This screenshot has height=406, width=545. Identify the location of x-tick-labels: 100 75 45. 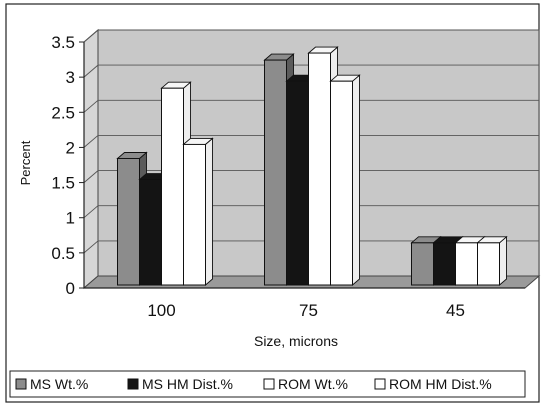
(306, 310).